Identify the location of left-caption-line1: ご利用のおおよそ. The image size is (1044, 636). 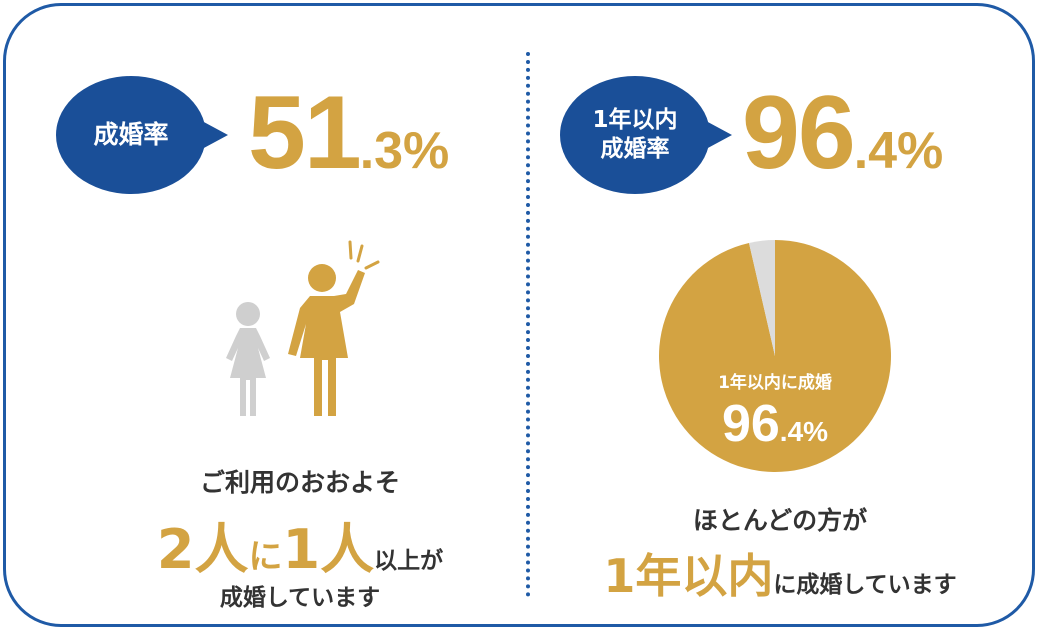
(299, 482).